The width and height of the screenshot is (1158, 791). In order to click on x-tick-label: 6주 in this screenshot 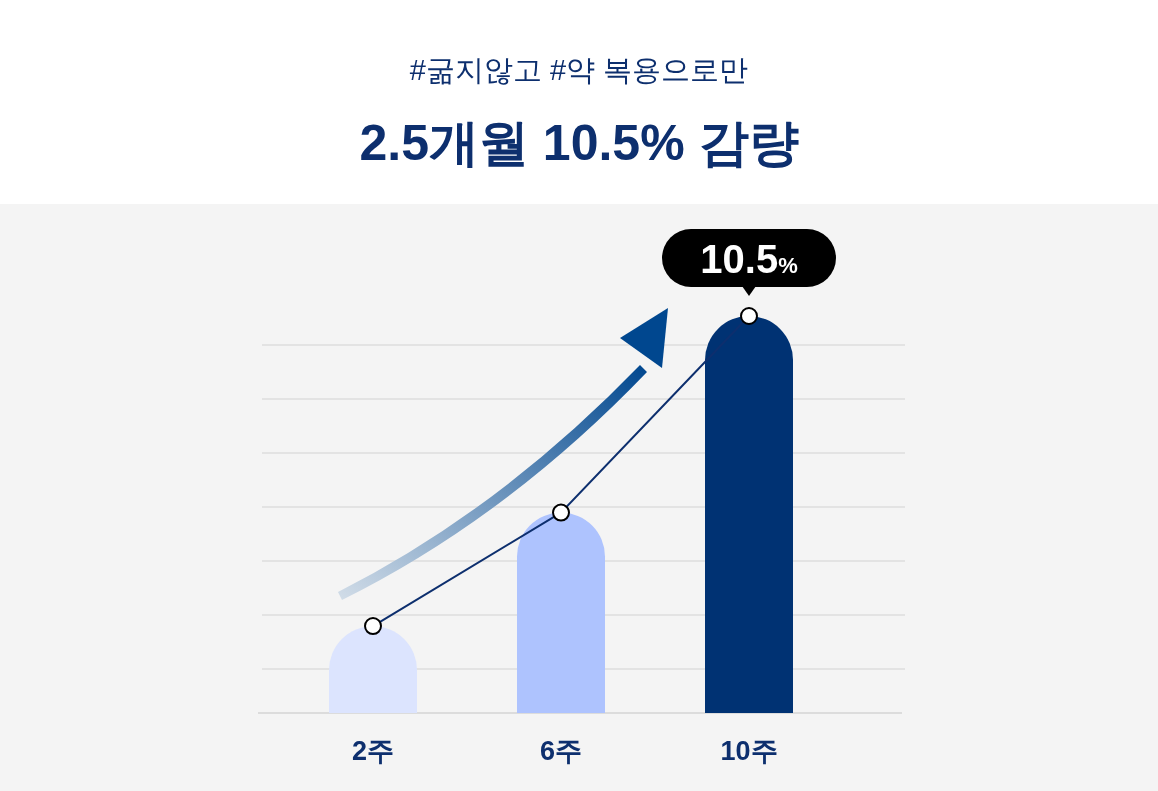, I will do `click(561, 751)`.